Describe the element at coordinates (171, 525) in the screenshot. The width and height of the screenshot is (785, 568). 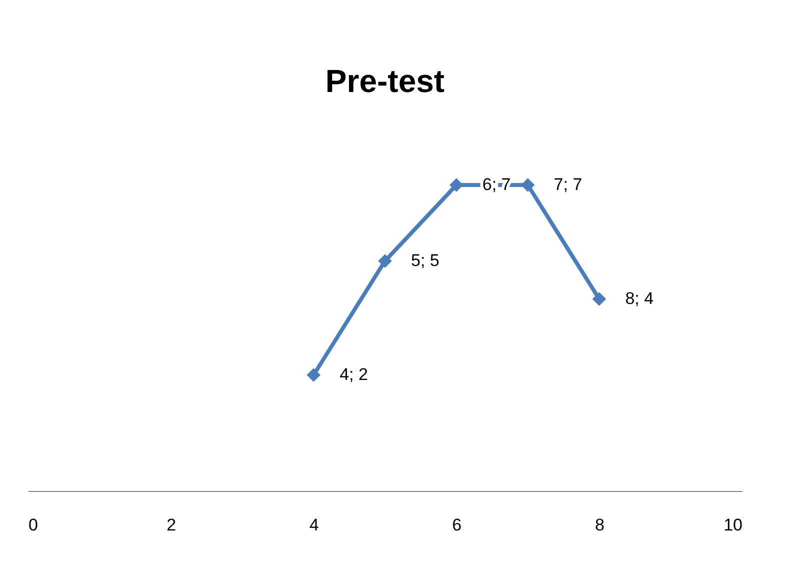
I see `x-tick-label: 2` at that location.